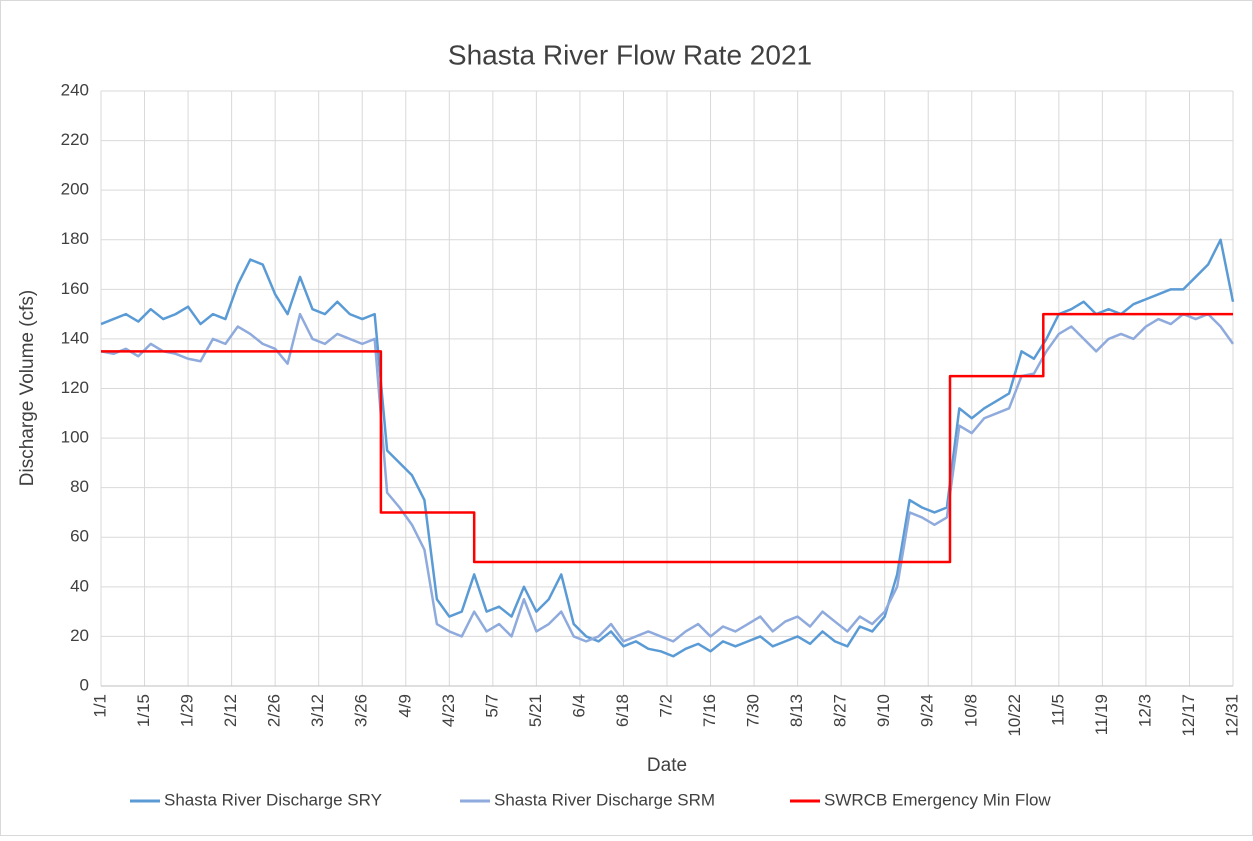  I want to click on x-tick-label: 5/21, so click(535, 710).